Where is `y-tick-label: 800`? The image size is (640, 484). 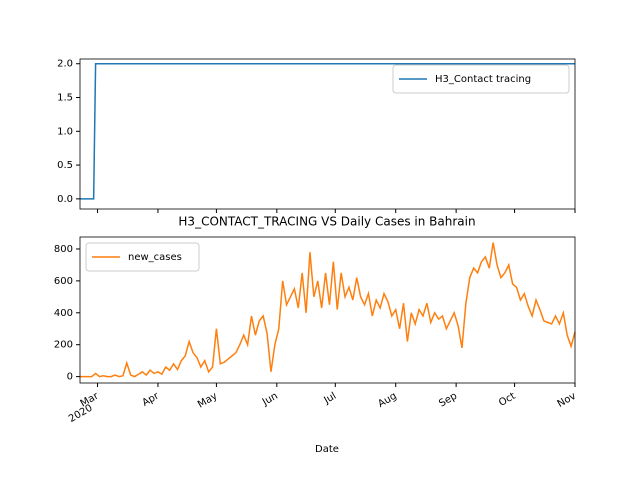 y-tick-label: 800 is located at coordinates (63, 249).